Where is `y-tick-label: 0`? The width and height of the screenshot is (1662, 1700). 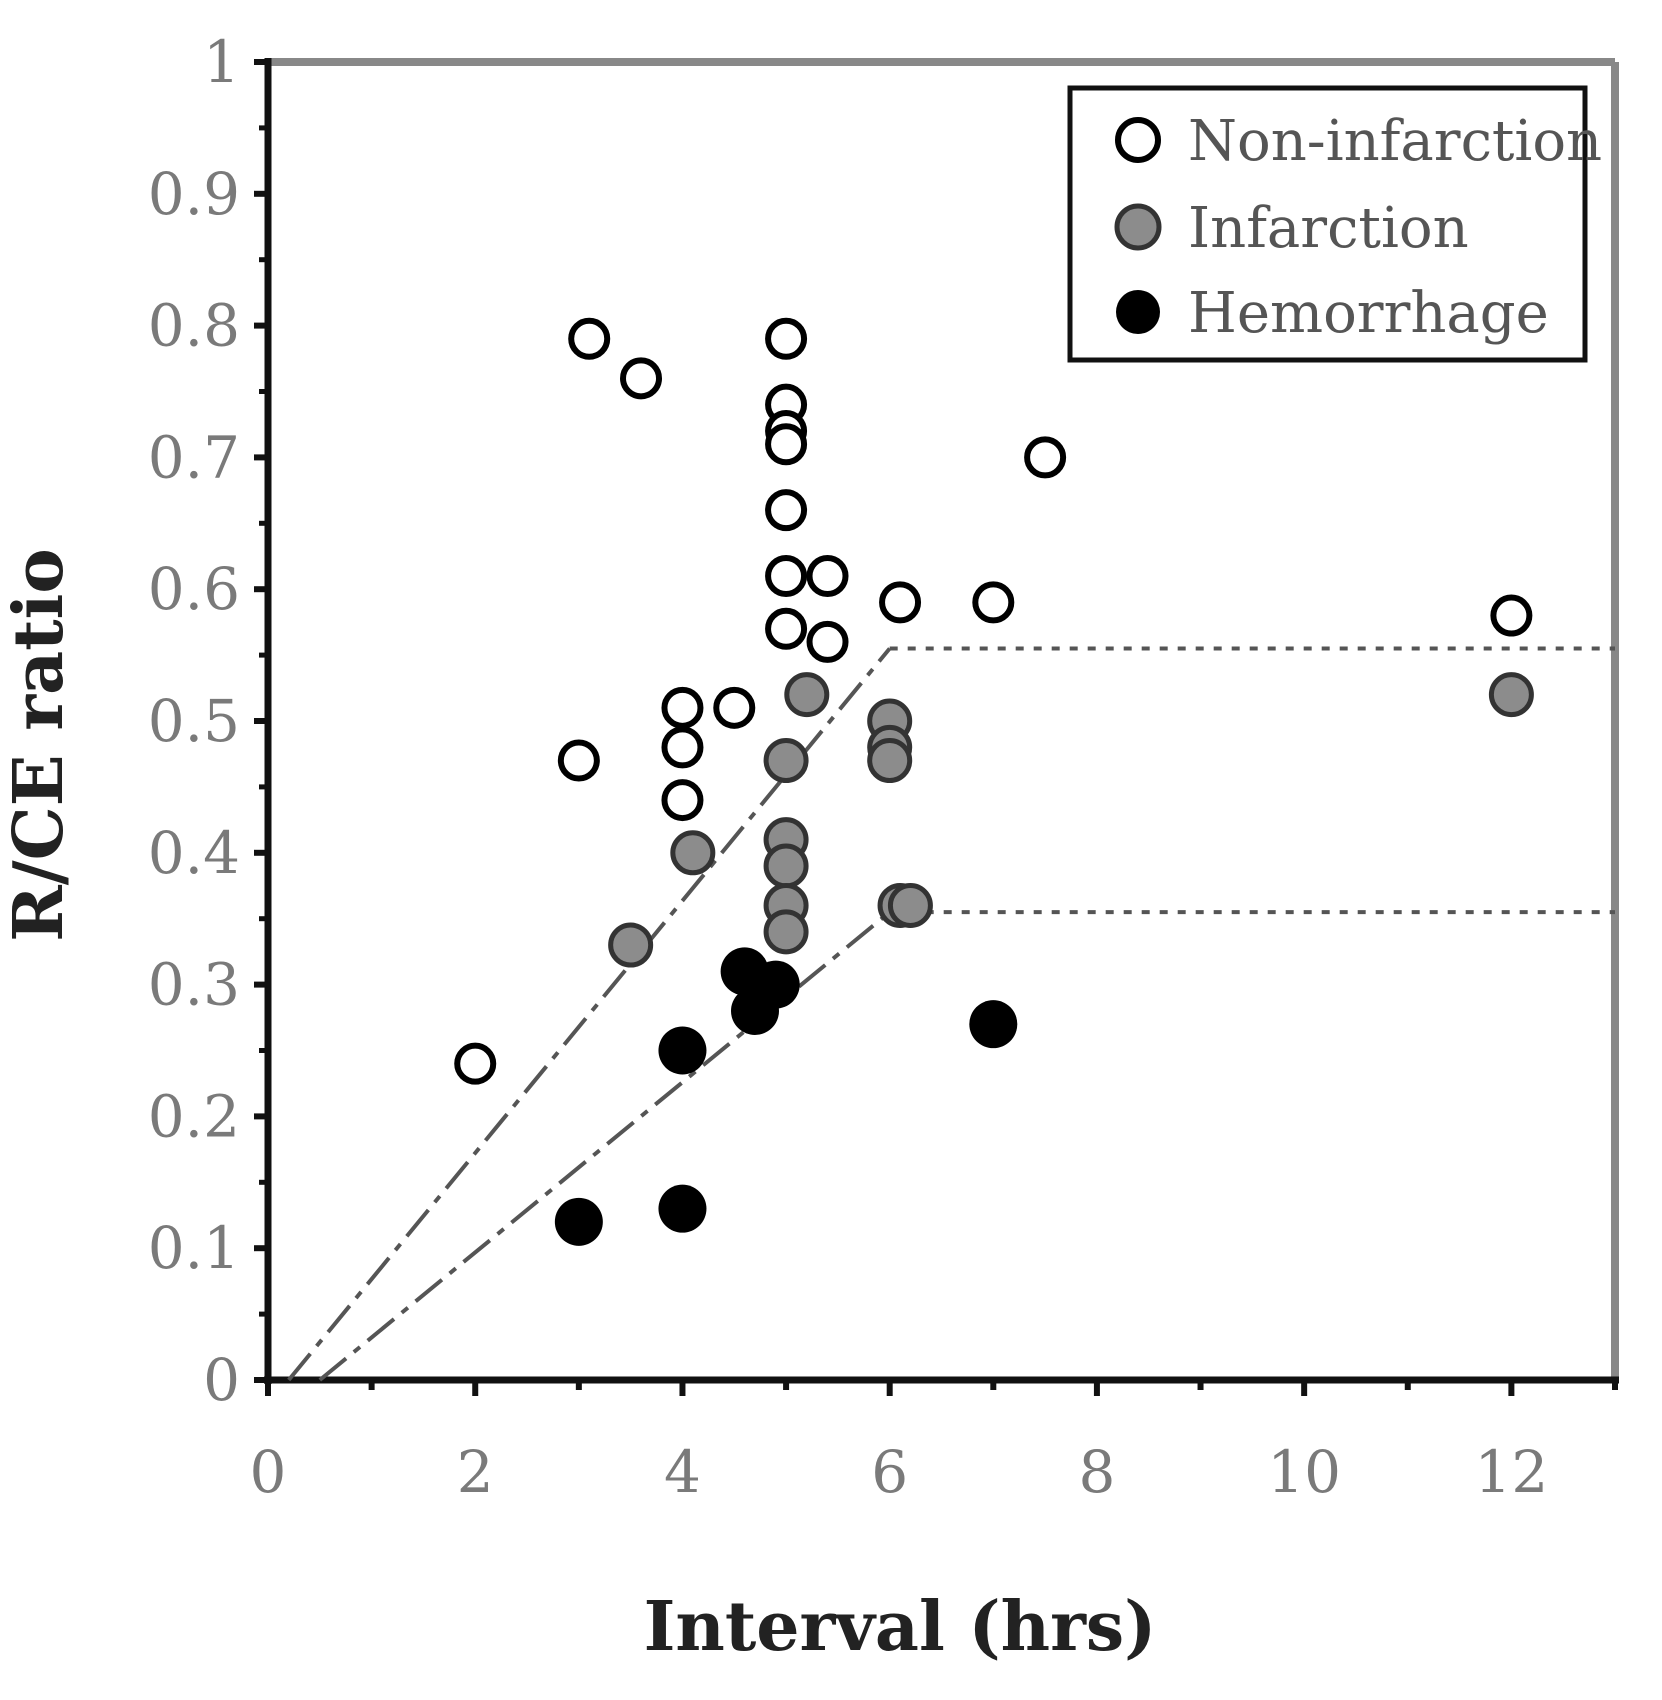 y-tick-label: 0 is located at coordinates (221, 1380).